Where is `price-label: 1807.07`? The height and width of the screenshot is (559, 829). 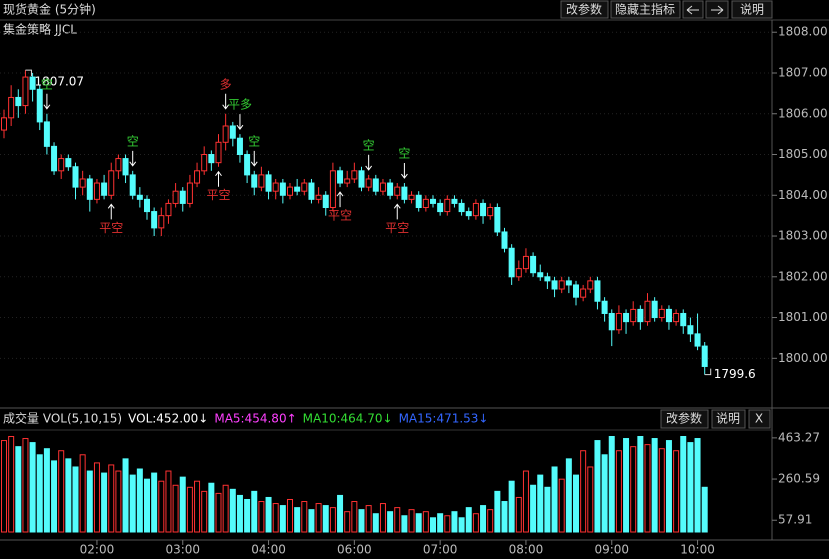
price-label: 1807.07 is located at coordinates (59, 82).